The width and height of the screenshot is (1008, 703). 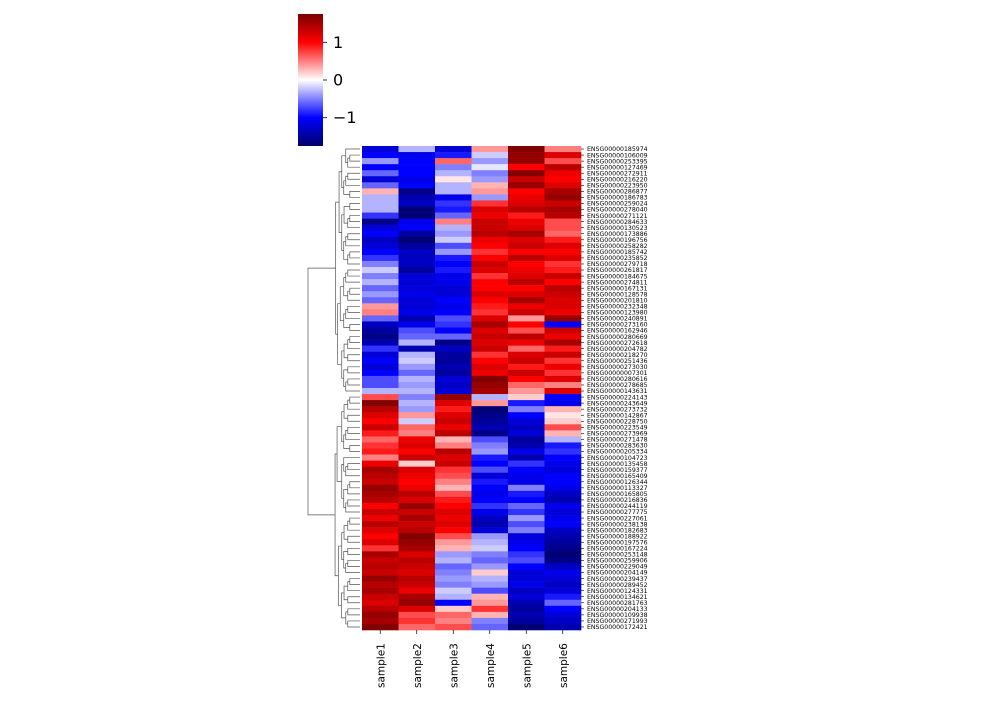 I want to click on column-label: sample2, so click(x=418, y=665).